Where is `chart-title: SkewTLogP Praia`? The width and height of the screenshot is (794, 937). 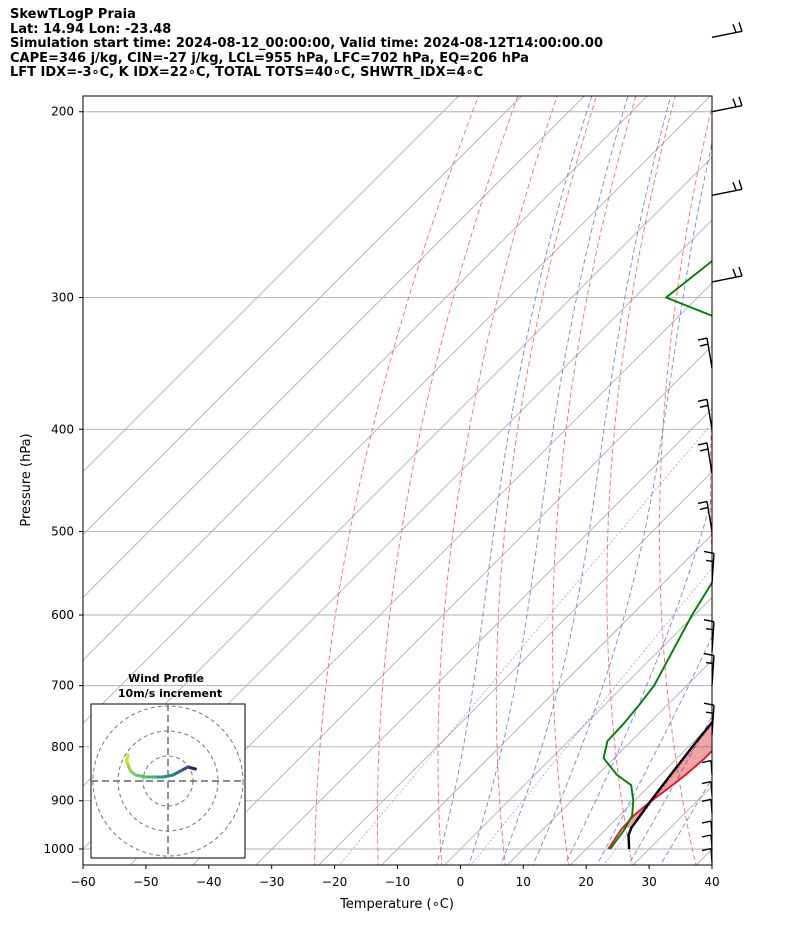 chart-title: SkewTLogP Praia is located at coordinates (73, 14).